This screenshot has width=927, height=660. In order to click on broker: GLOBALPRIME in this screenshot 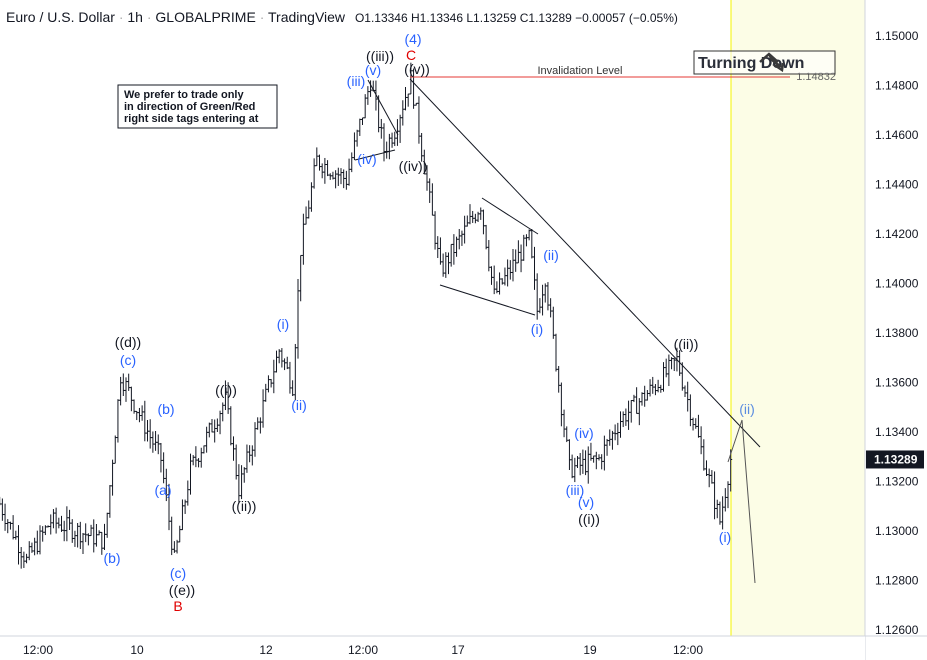, I will do `click(205, 17)`.